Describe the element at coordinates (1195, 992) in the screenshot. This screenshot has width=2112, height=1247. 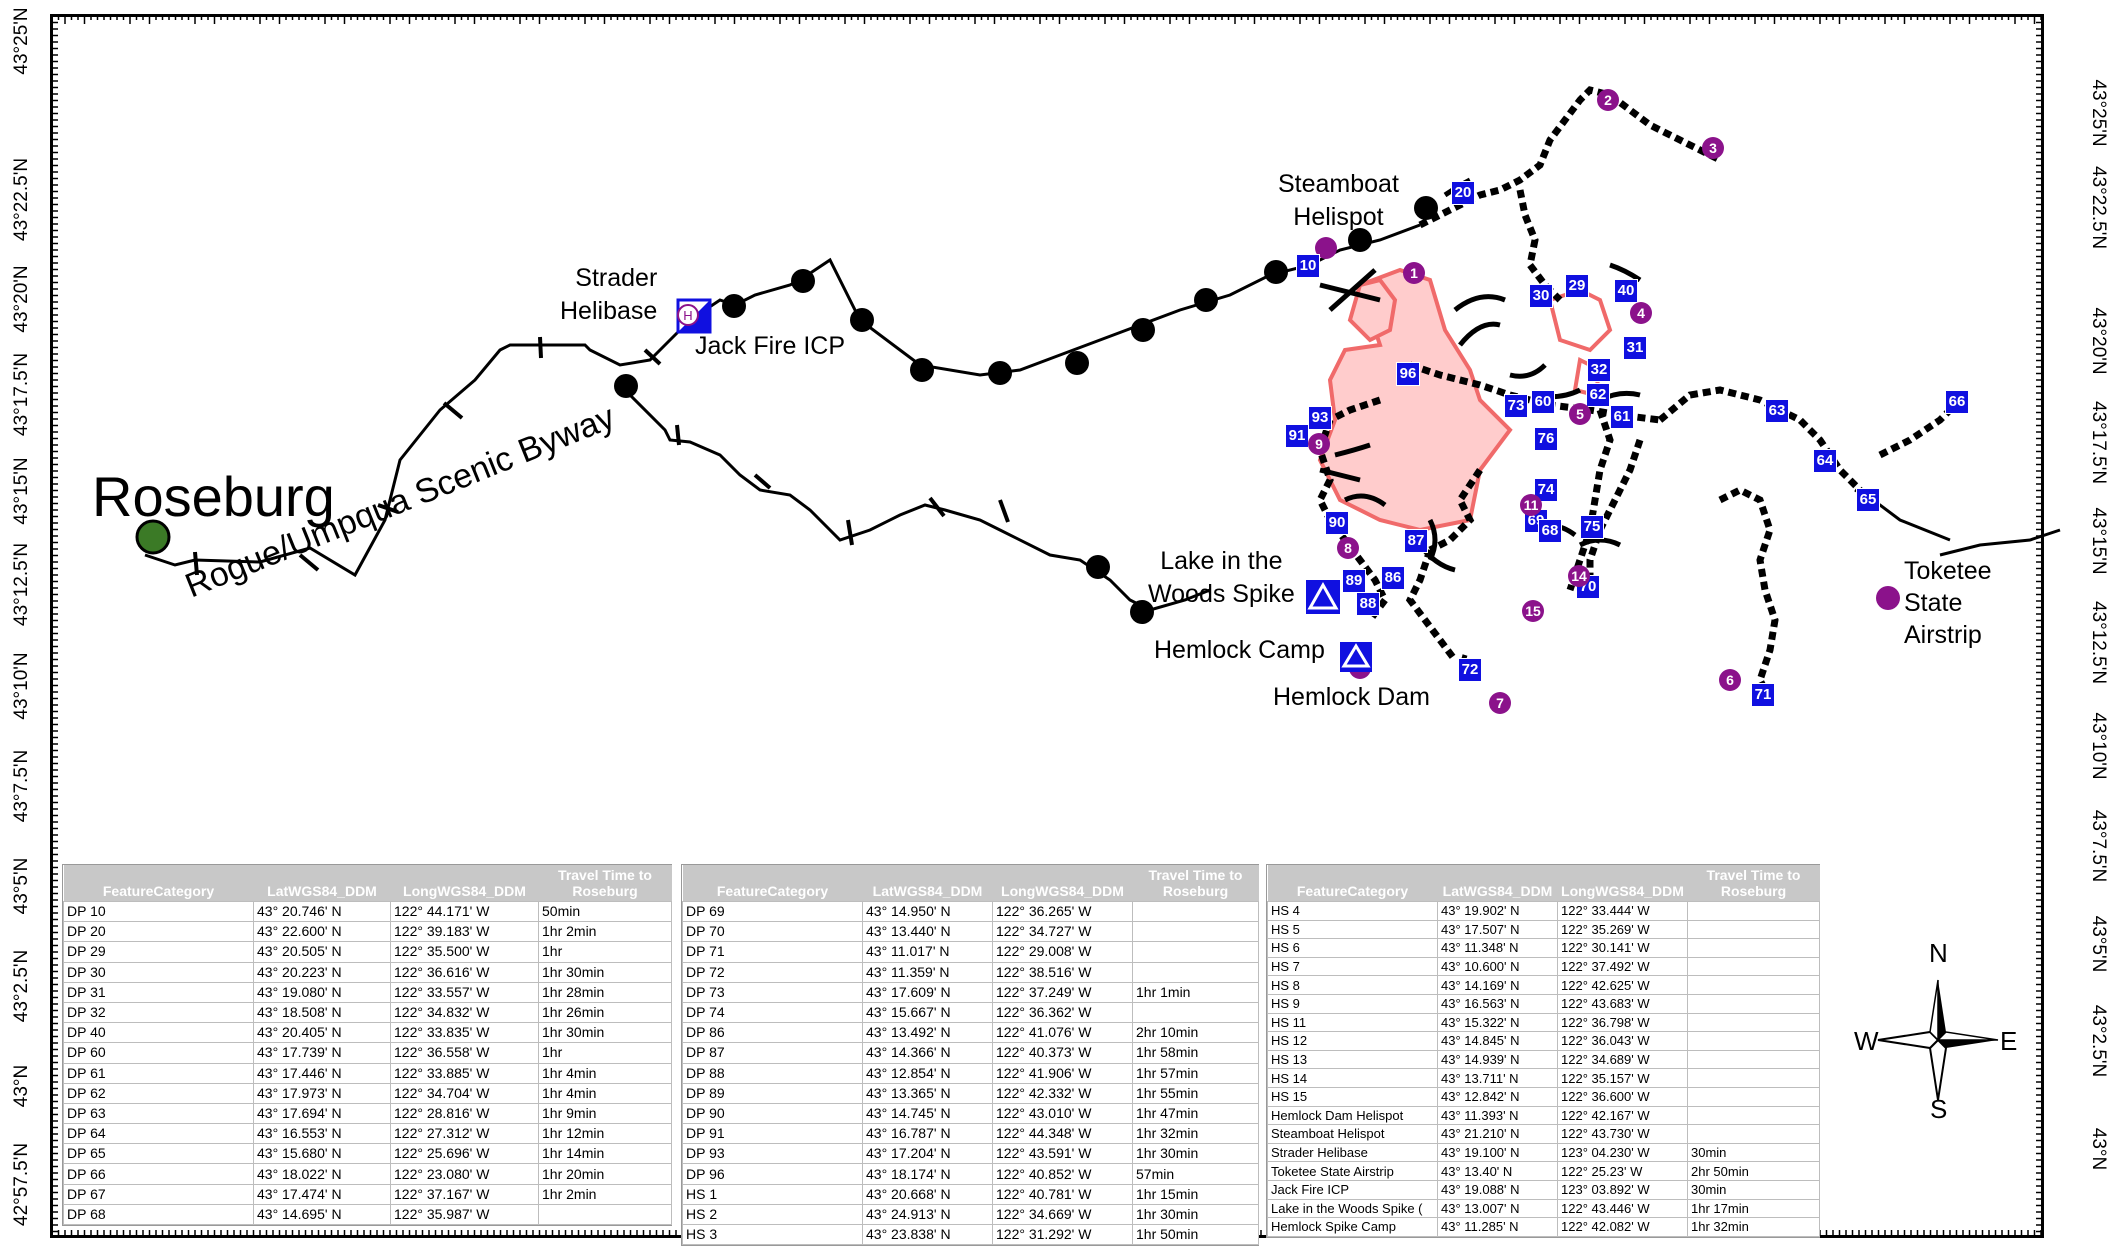
I see `table-cell: 1hr 1min` at that location.